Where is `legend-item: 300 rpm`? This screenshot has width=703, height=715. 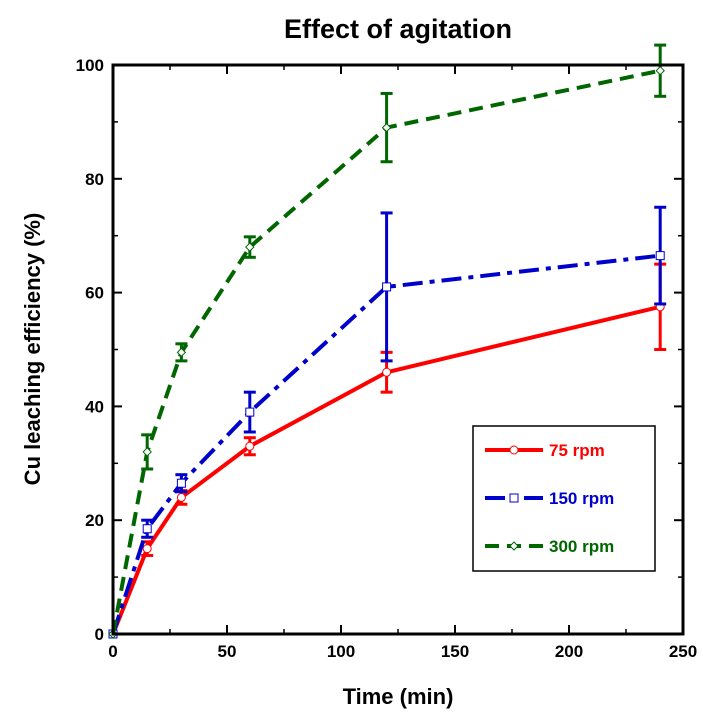
legend-item: 300 rpm is located at coordinates (549, 546).